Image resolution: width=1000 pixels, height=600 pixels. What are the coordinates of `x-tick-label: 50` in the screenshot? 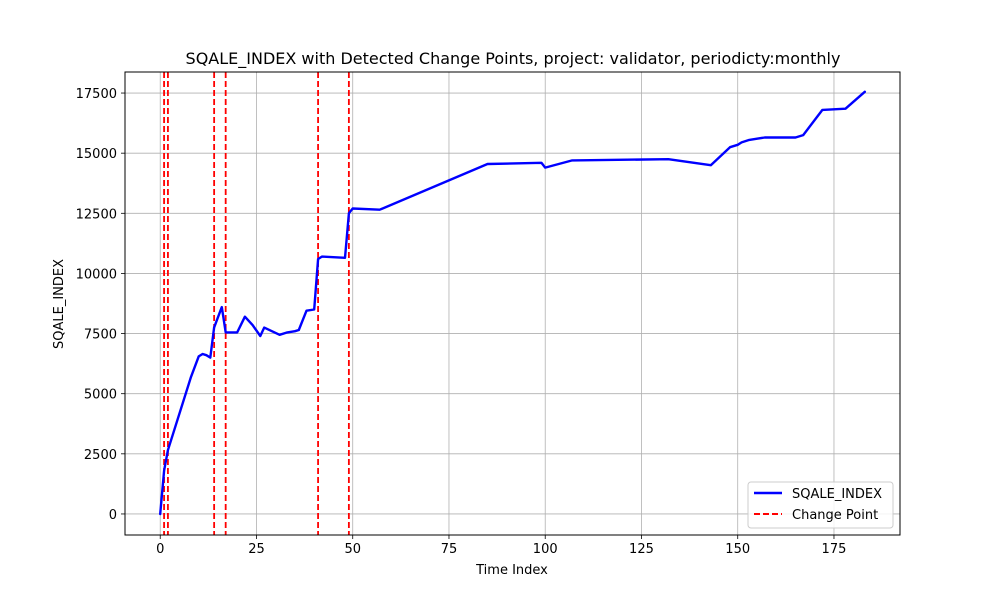 It's located at (352, 549).